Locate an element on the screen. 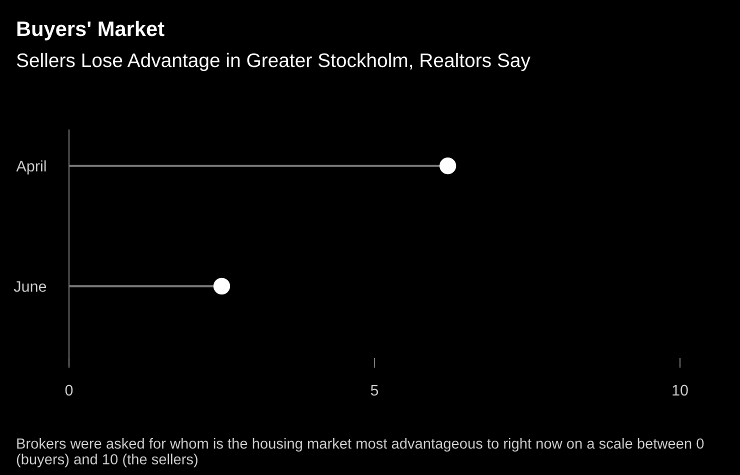  y-tick-label: June is located at coordinates (30, 286).